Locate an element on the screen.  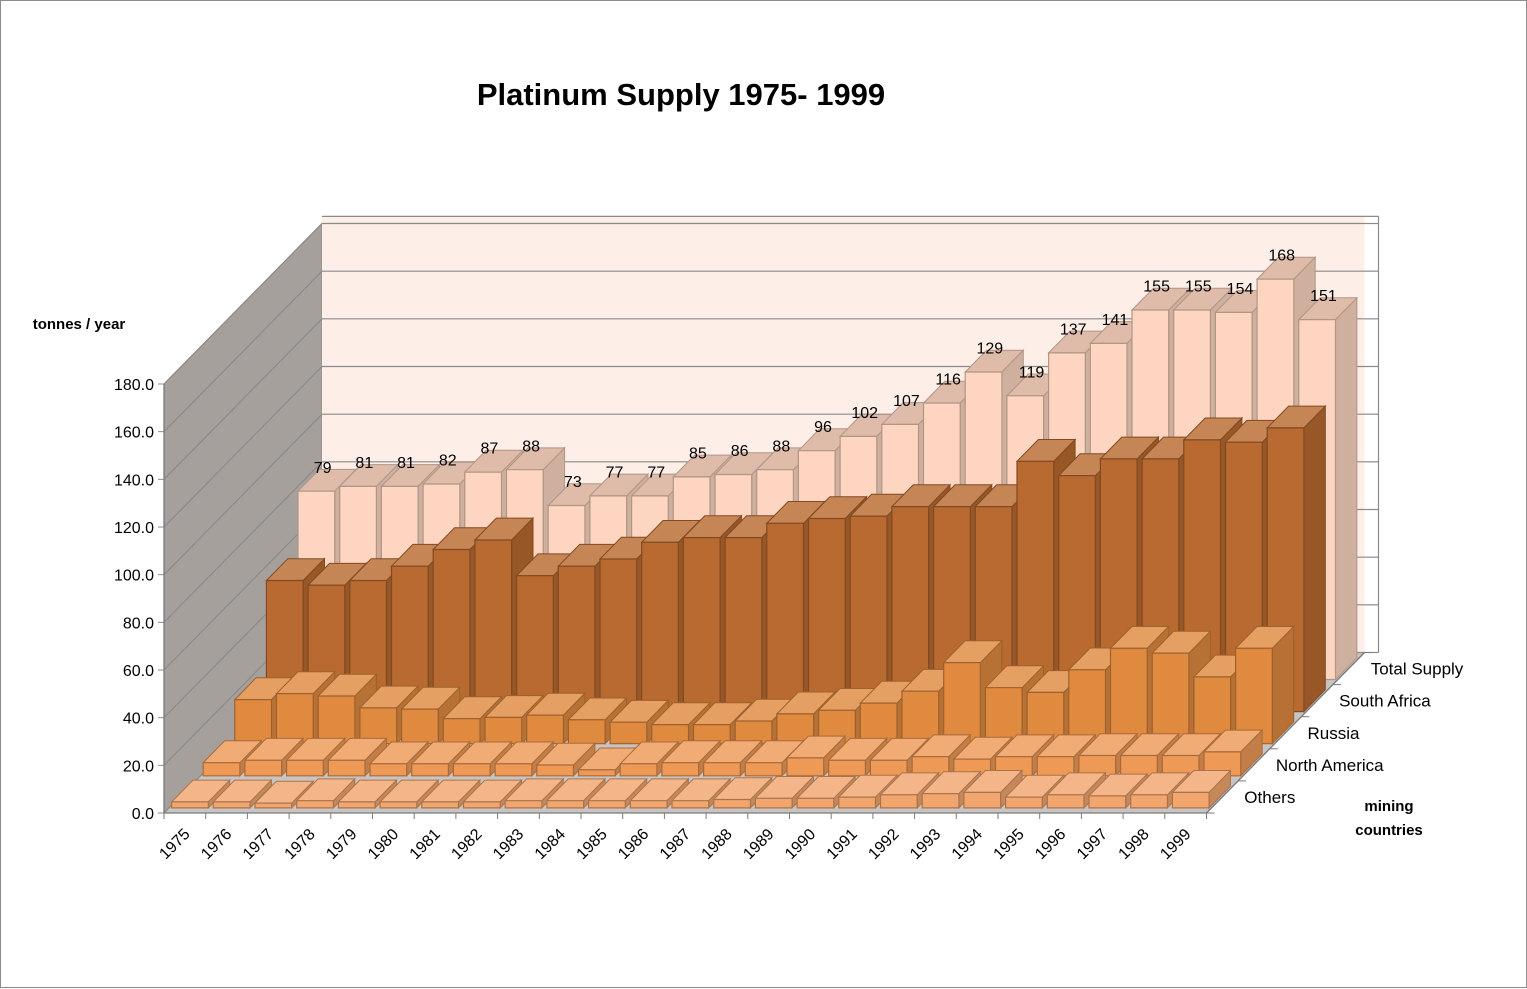
data-label: 141 is located at coordinates (1115, 320).